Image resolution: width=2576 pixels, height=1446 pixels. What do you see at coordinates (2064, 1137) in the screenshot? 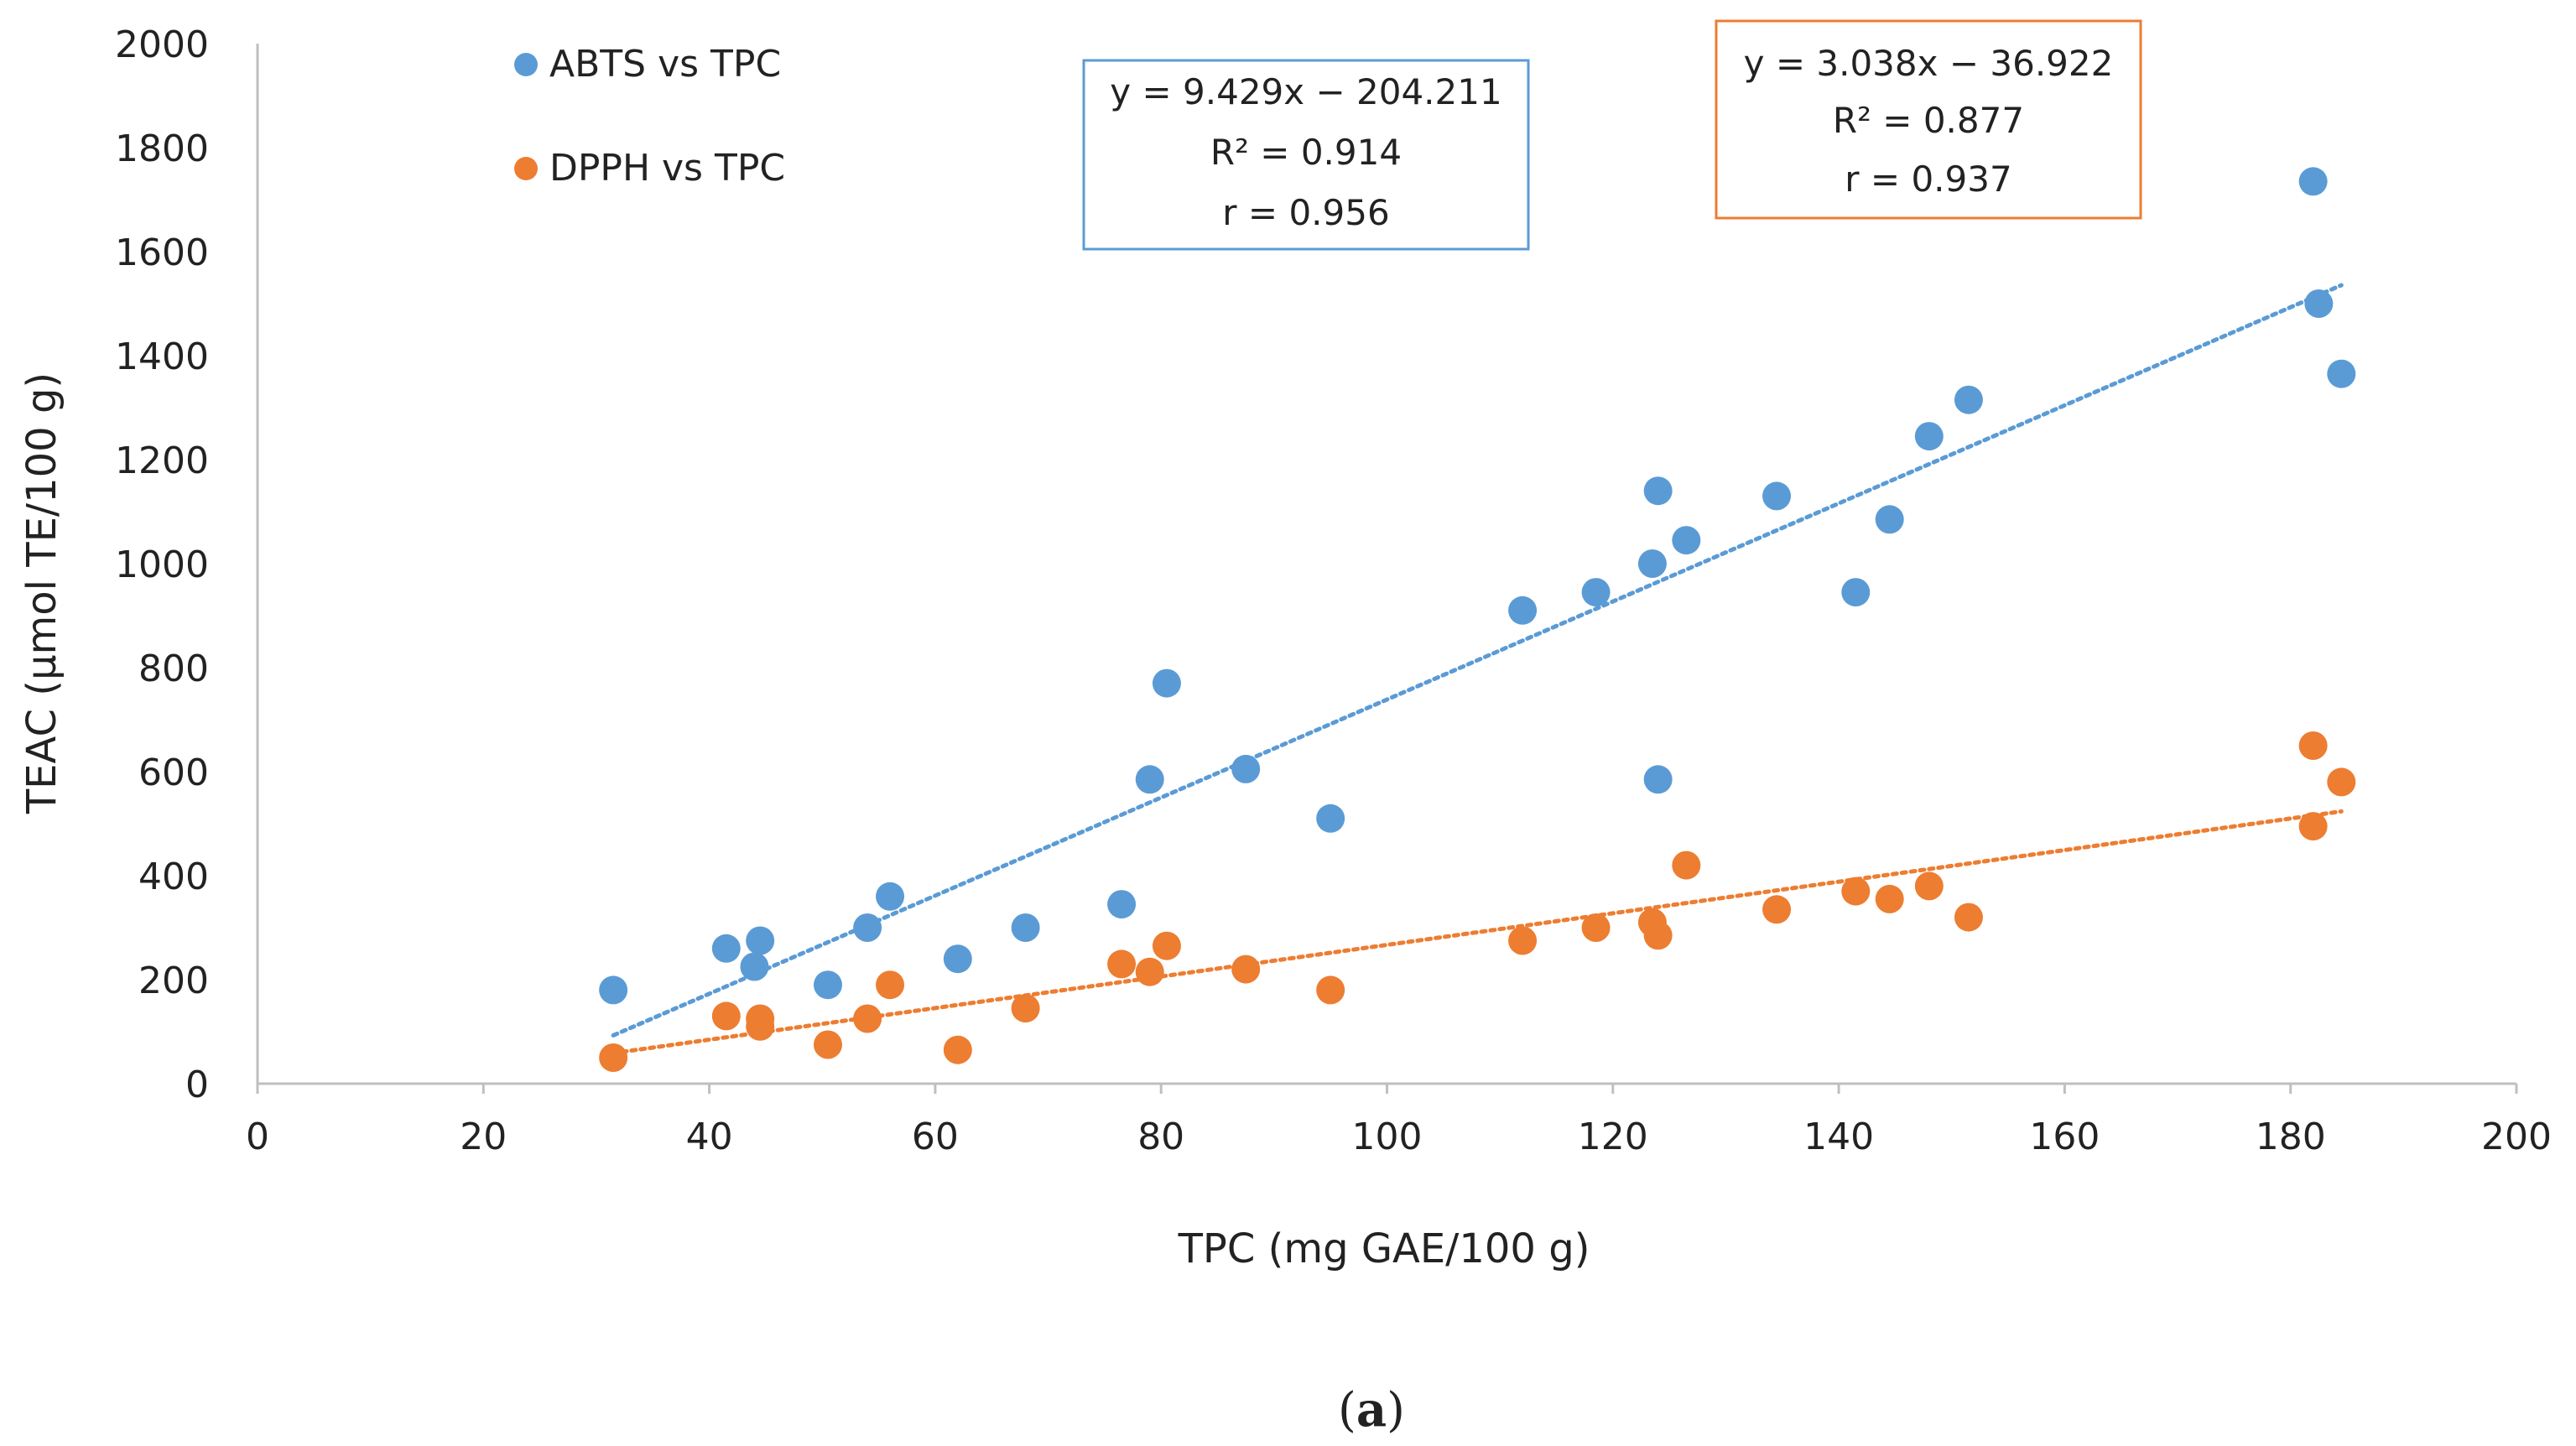
I see `x-tick-label: 160` at bounding box center [2064, 1137].